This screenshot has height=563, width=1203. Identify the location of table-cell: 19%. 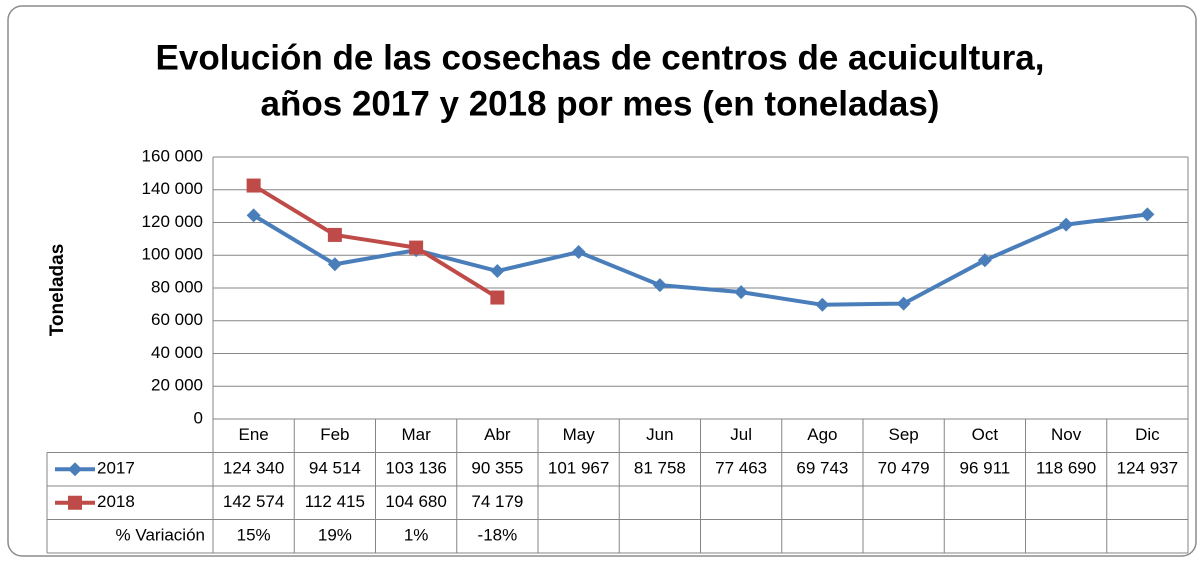
(335, 535).